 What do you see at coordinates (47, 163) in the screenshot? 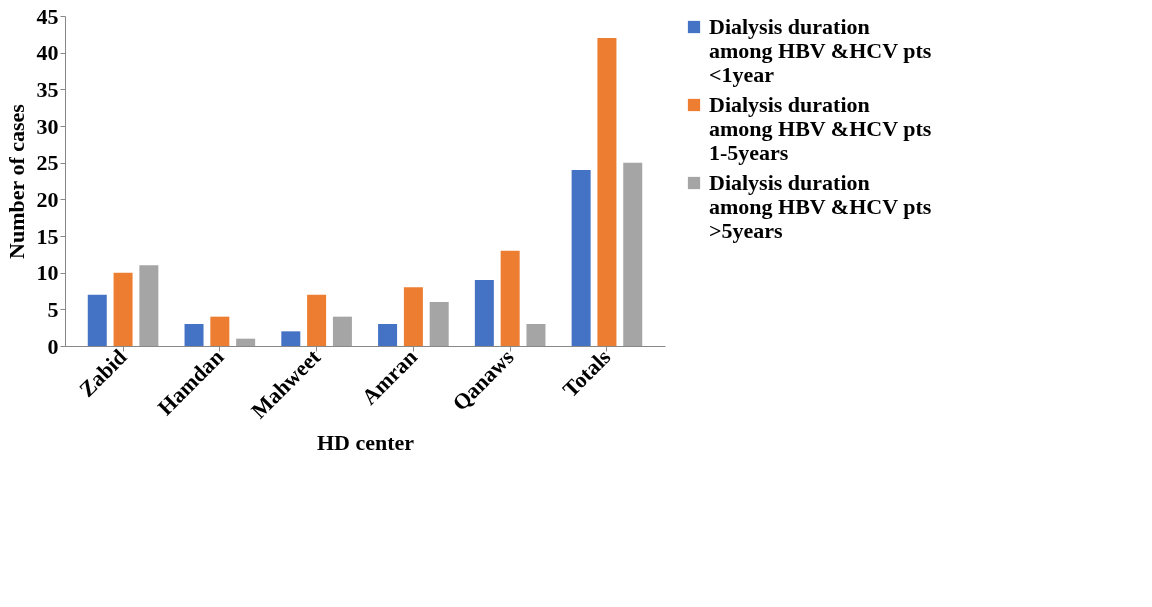
I see `y-tick-label: 25` at bounding box center [47, 163].